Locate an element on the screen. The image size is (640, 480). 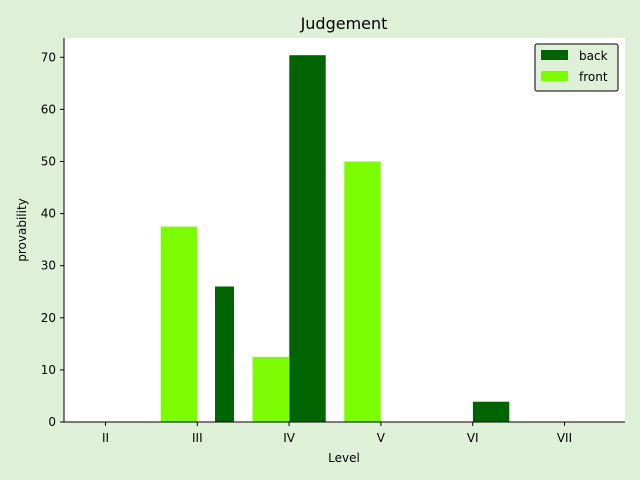
x-tick-label: V is located at coordinates (381, 438).